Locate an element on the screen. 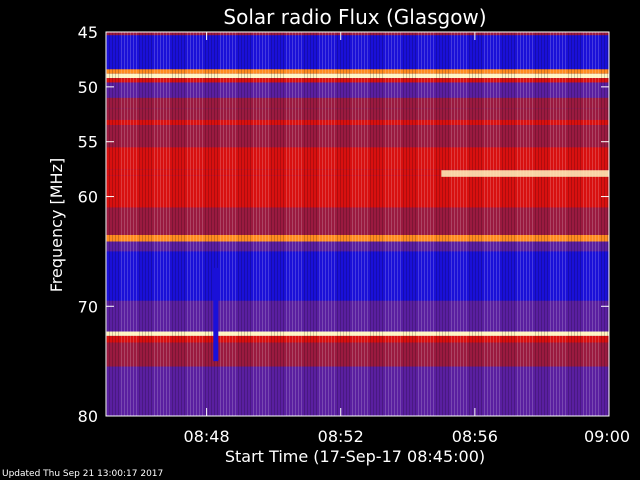 Image resolution: width=640 pixels, height=480 pixels. updated-timestamp: Updated Thu Sep 21 13:00:17 2017 is located at coordinates (83, 474).